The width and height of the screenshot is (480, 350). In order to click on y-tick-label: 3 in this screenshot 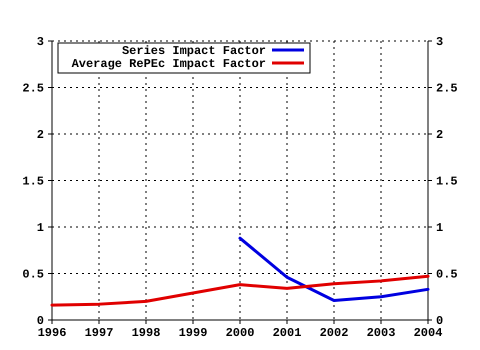, I will do `click(40, 42)`.